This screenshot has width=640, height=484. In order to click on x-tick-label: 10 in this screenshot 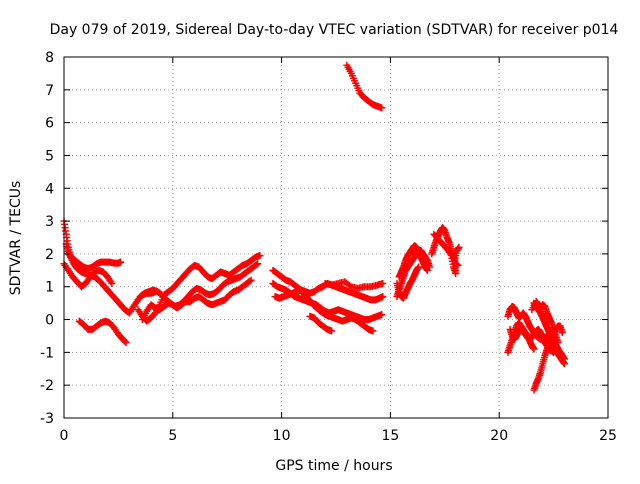, I will do `click(282, 436)`.